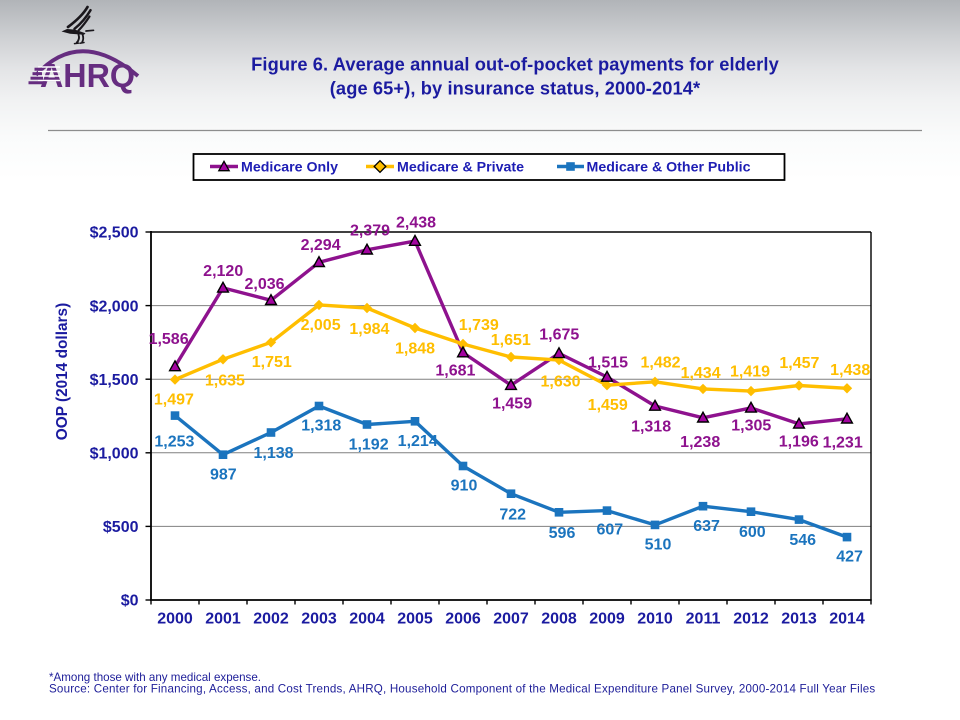  What do you see at coordinates (560, 382) in the screenshot?
I see `svg-text: 1,630` at bounding box center [560, 382].